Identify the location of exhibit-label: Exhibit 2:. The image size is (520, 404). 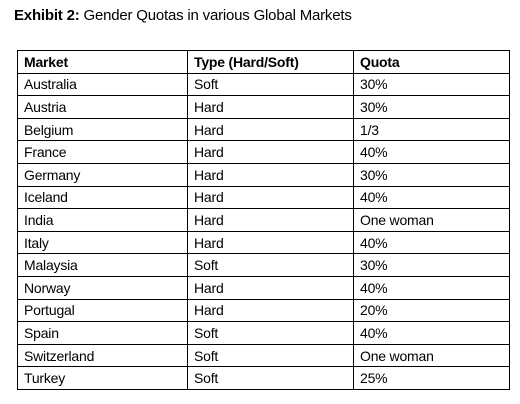
(47, 15).